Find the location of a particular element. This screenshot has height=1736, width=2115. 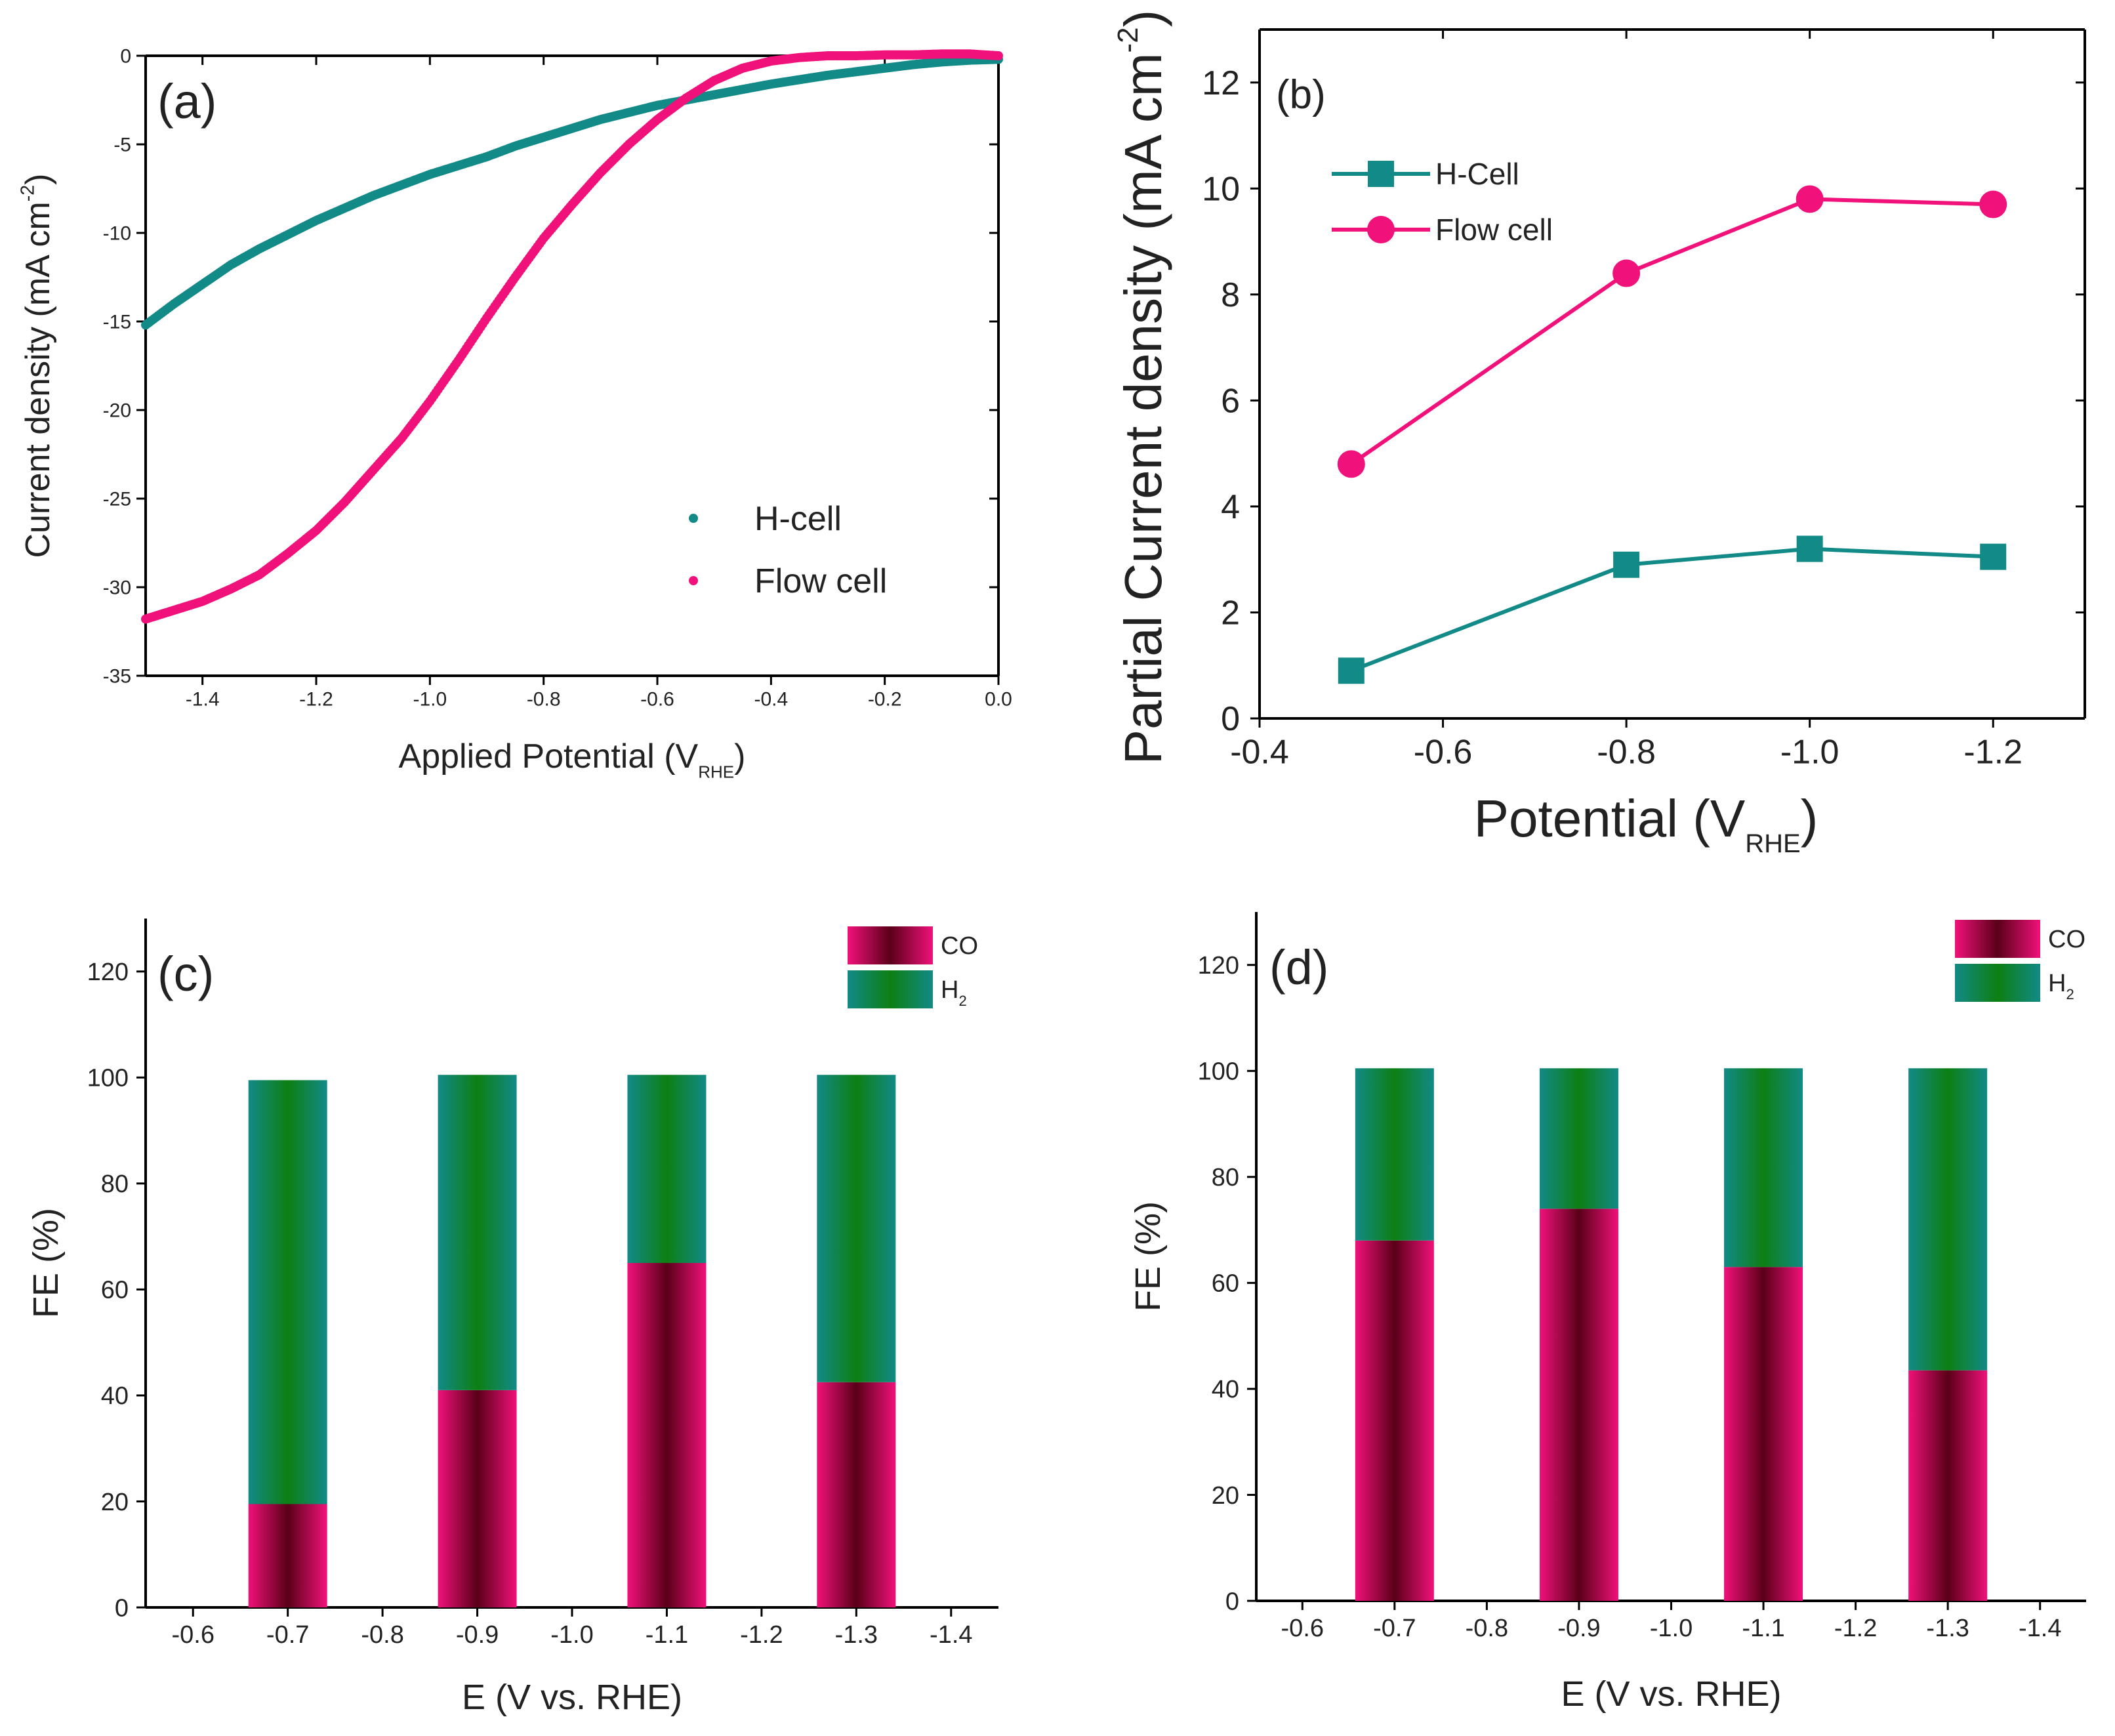

series-flow-cell is located at coordinates (572, 336).